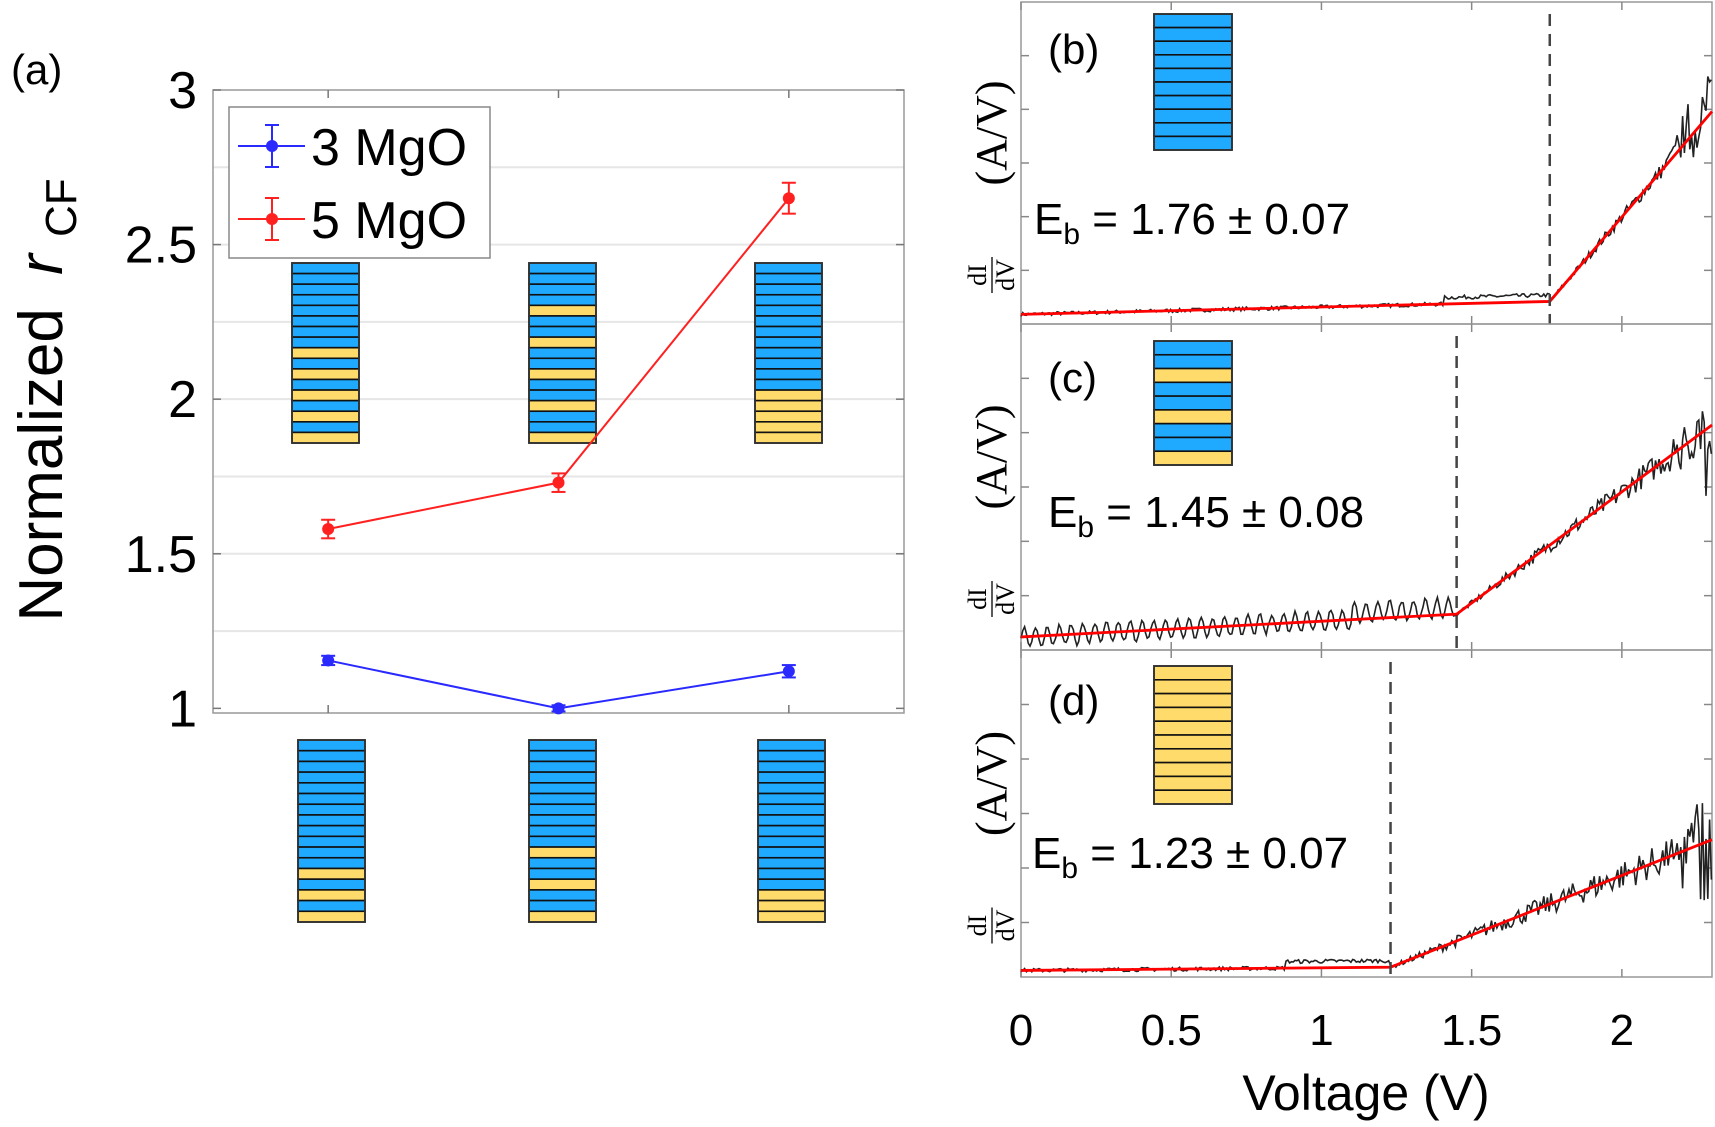 This screenshot has height=1127, width=1715. I want to click on stack-5mgo, so click(788, 353).